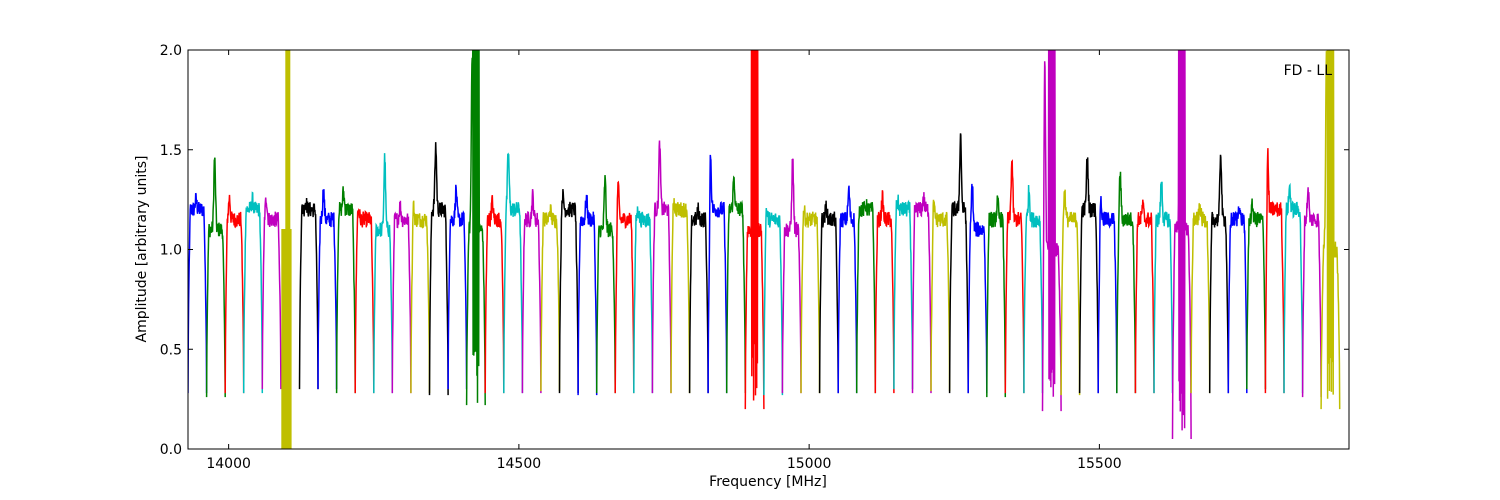  Describe the element at coordinates (1099, 464) in the screenshot. I see `x-tick-label: 15500` at that location.